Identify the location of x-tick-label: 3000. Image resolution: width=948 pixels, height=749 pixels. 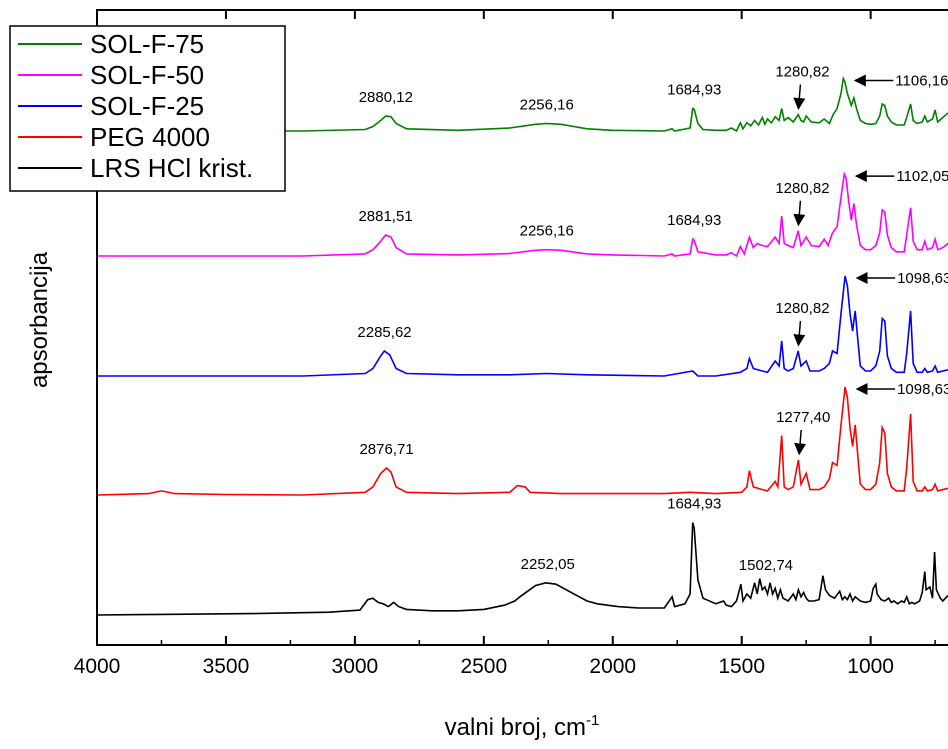
(355, 666).